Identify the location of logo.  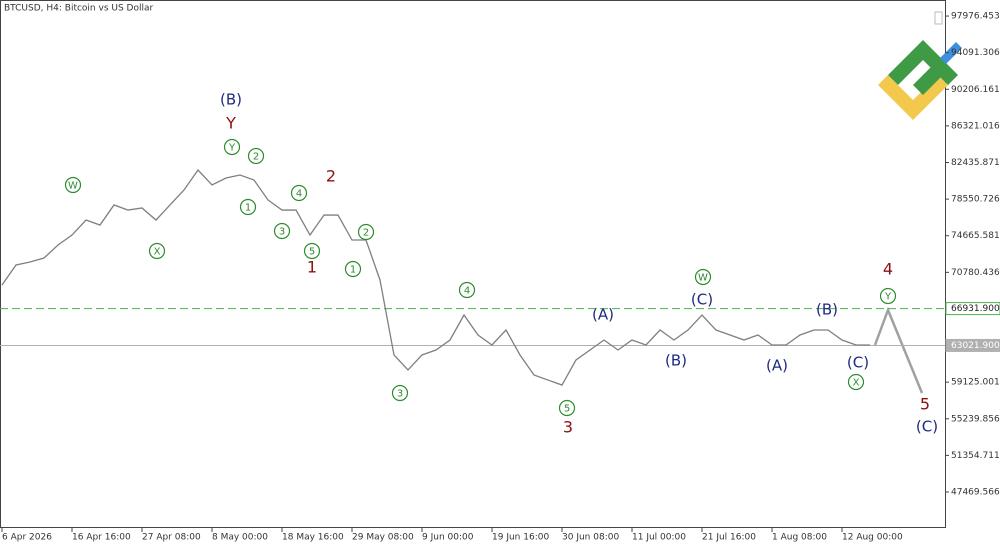
(920, 80).